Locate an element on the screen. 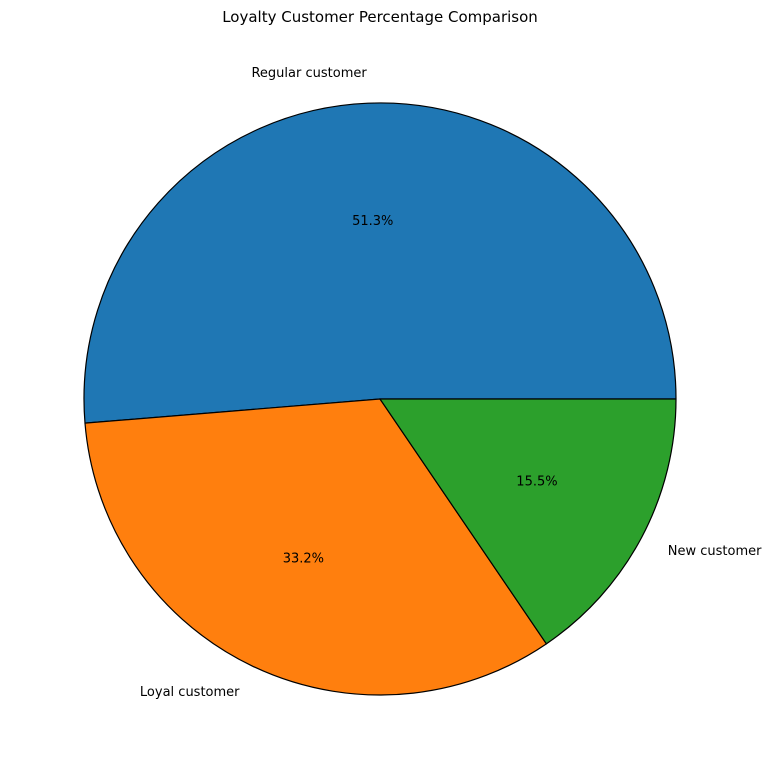  pie-slice-new-customer is located at coordinates (528, 521).